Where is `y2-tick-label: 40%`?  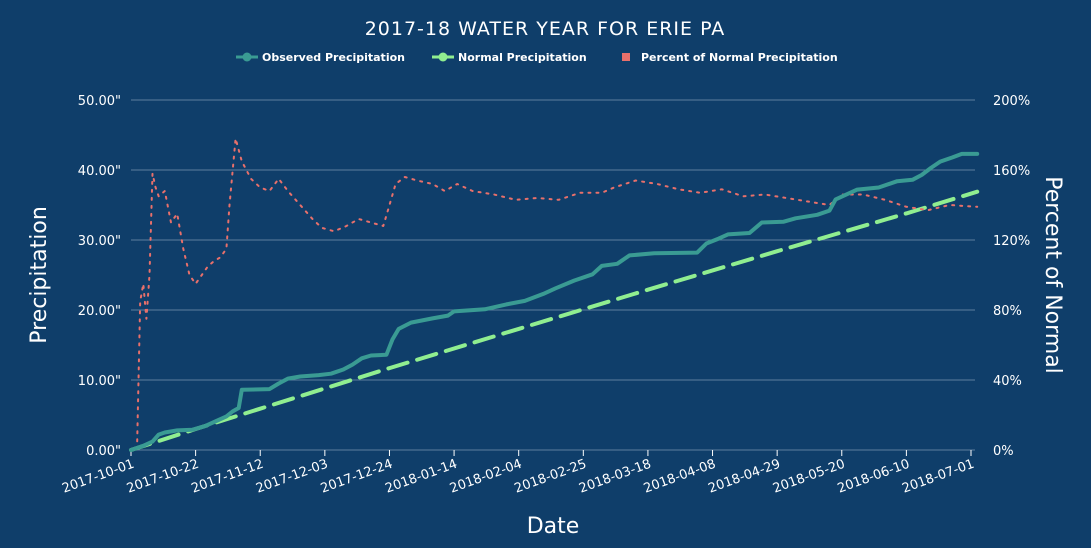 y2-tick-label: 40% is located at coordinates (1007, 381).